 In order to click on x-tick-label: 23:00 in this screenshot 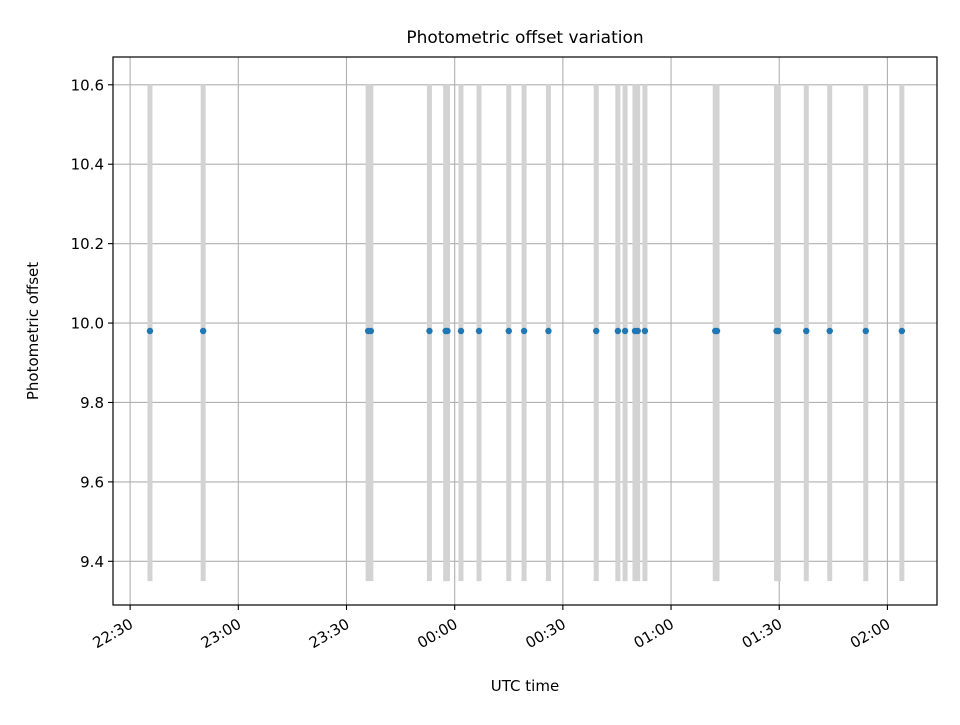, I will do `click(221, 633)`.